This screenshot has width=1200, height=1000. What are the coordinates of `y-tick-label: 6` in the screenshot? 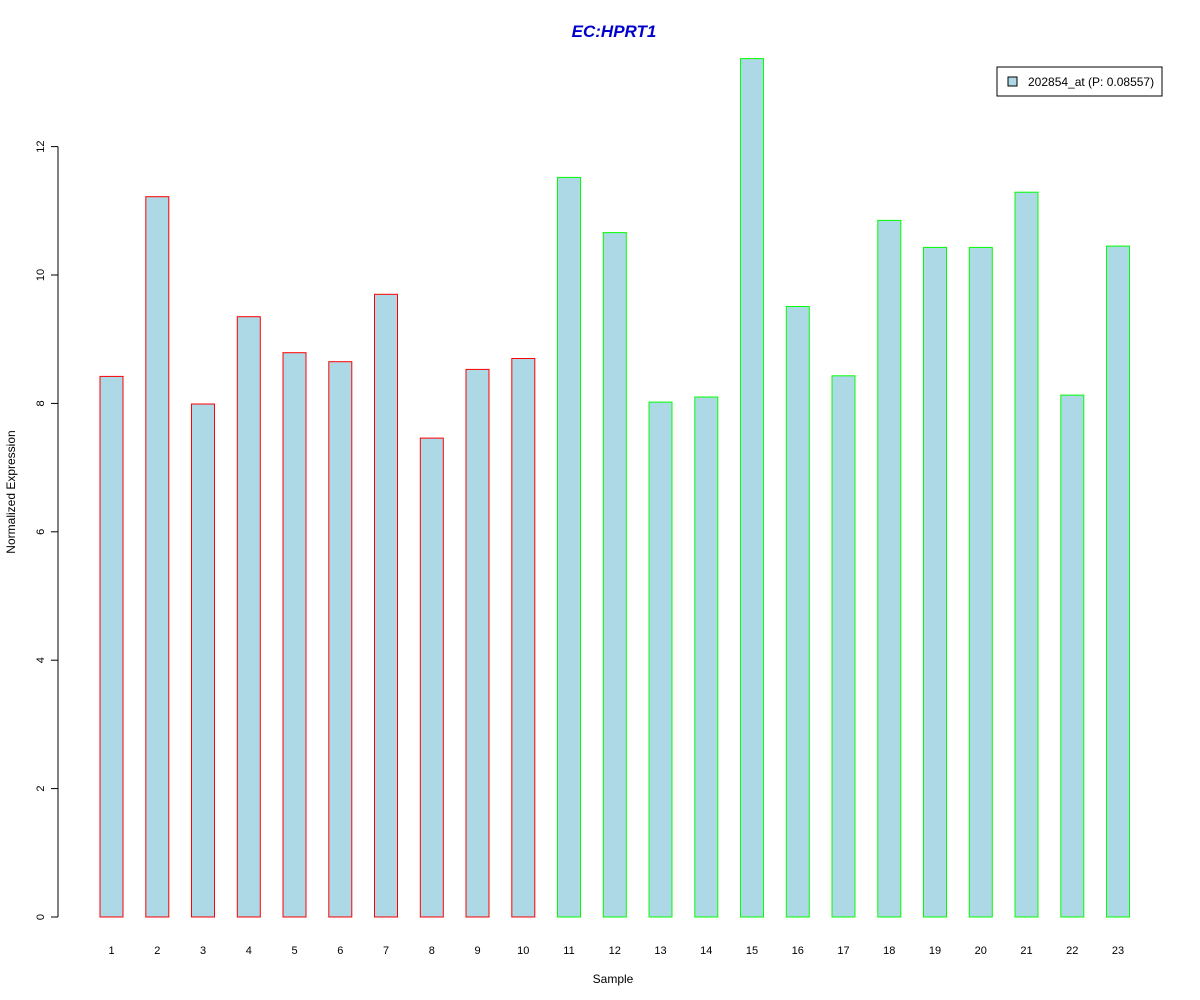 It's located at (41, 532).